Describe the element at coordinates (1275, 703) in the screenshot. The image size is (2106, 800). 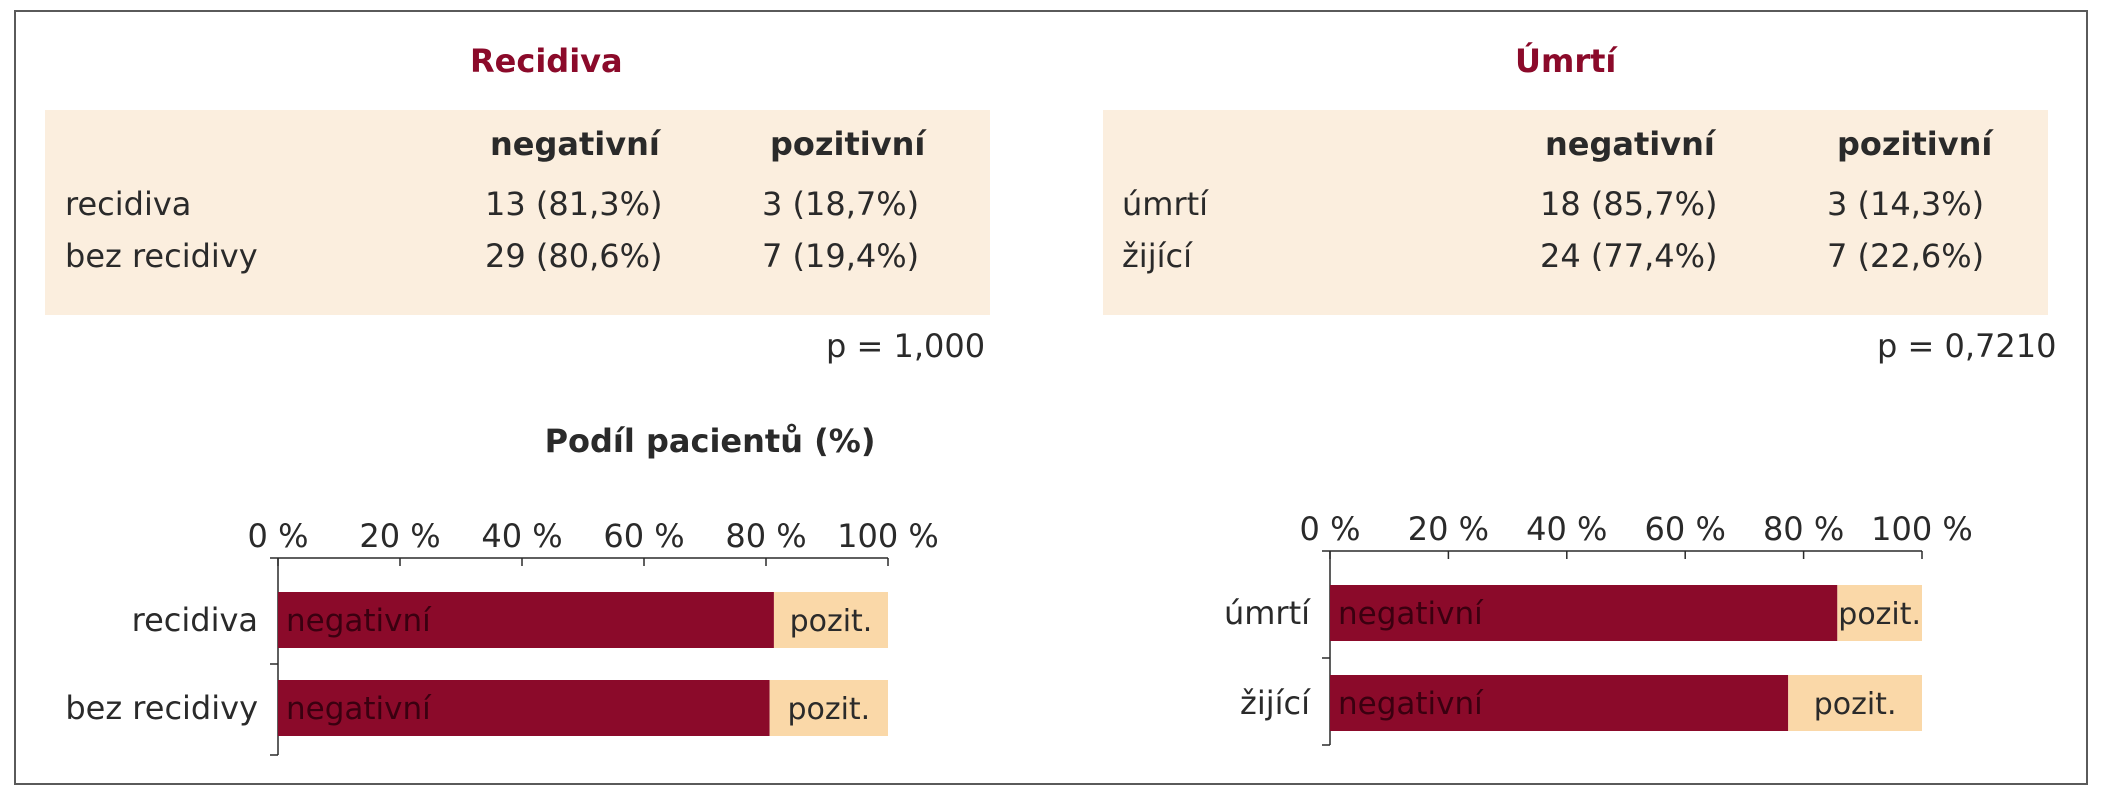
I see `category-label: žijící` at that location.